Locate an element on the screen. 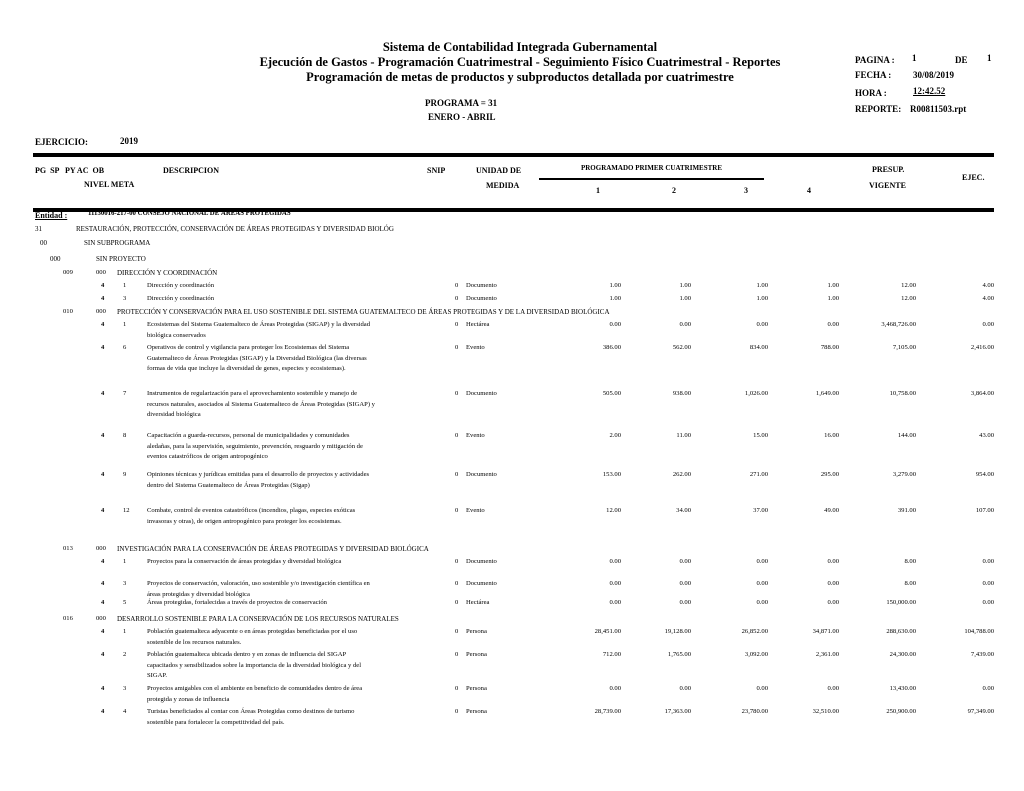  q2-value: 938.00 is located at coordinates (681, 393).